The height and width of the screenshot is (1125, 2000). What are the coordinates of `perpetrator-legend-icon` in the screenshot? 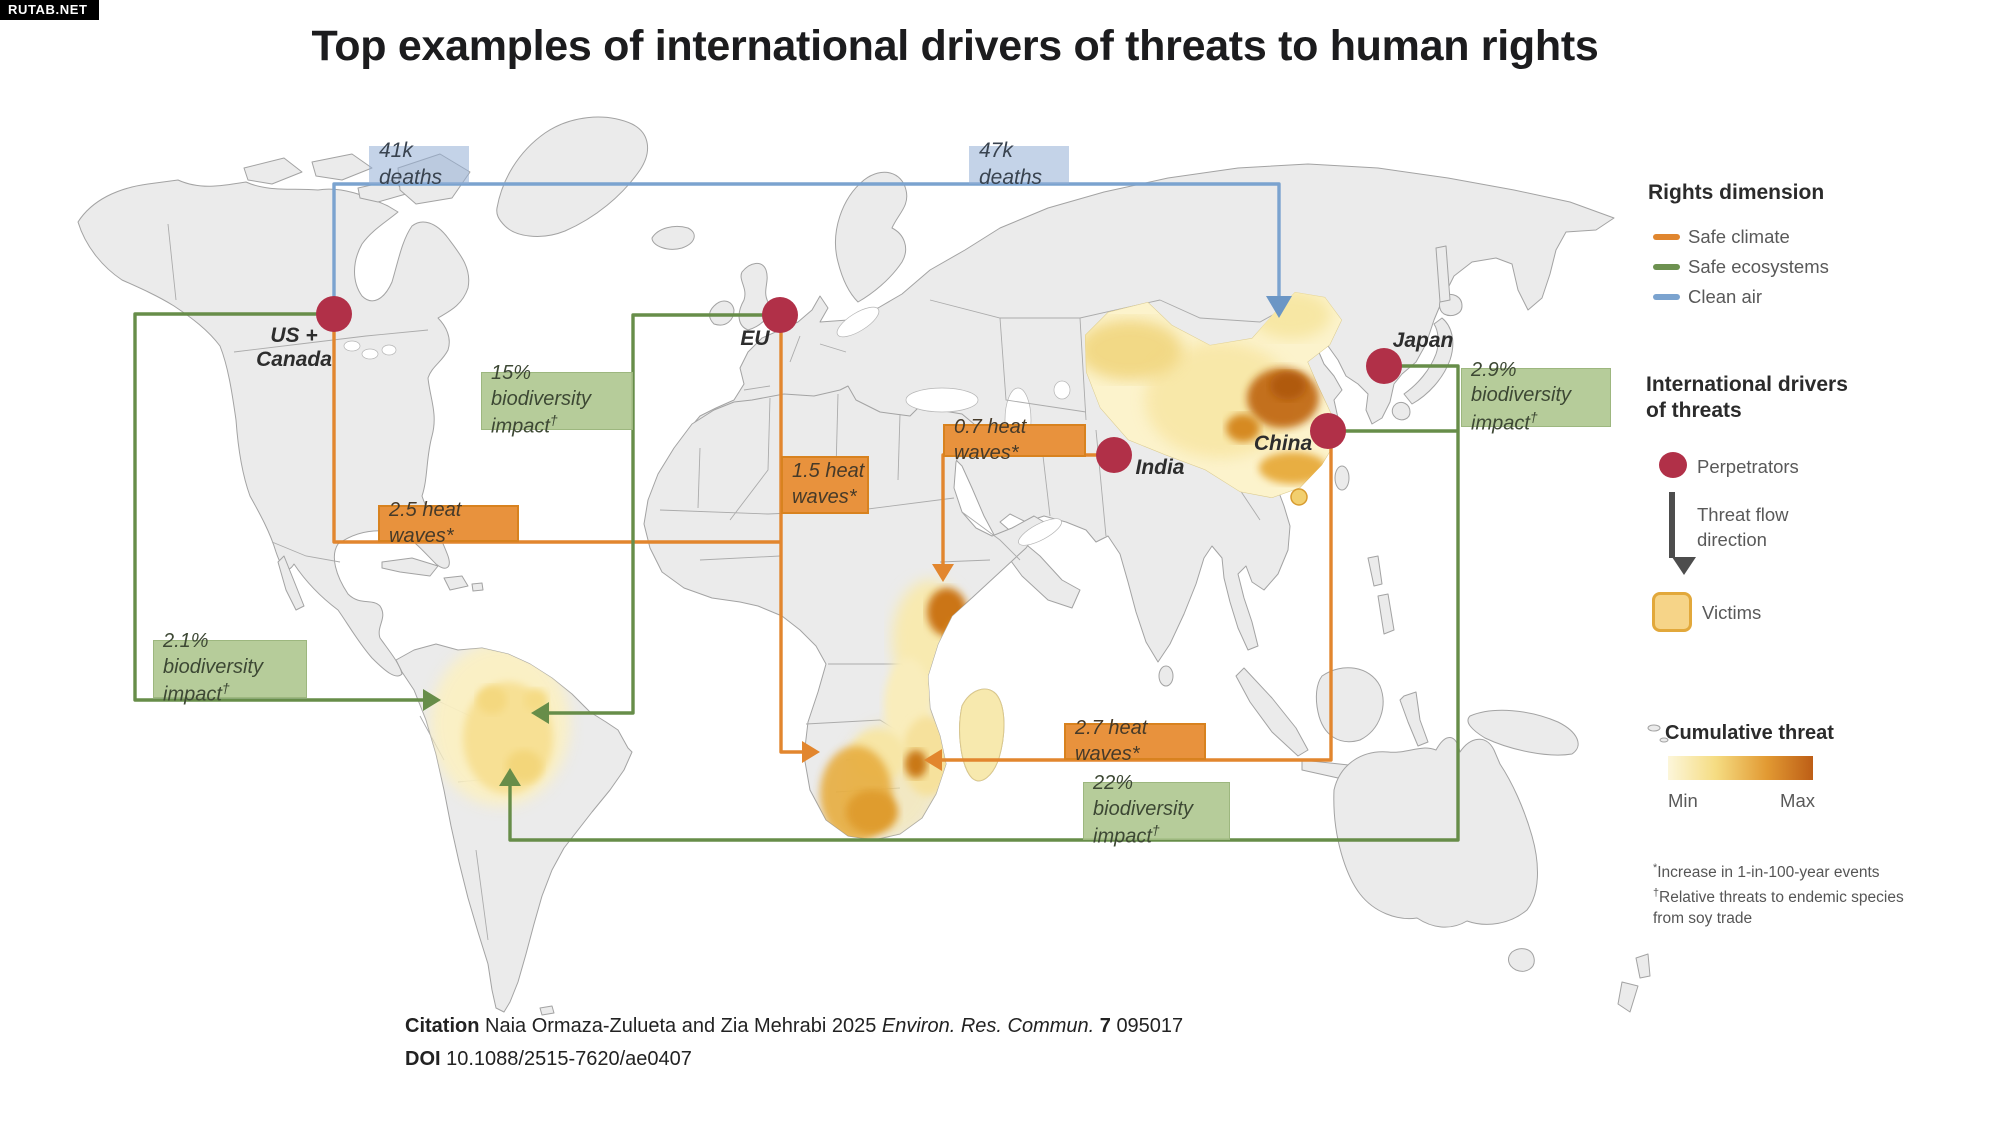 It's located at (1673, 465).